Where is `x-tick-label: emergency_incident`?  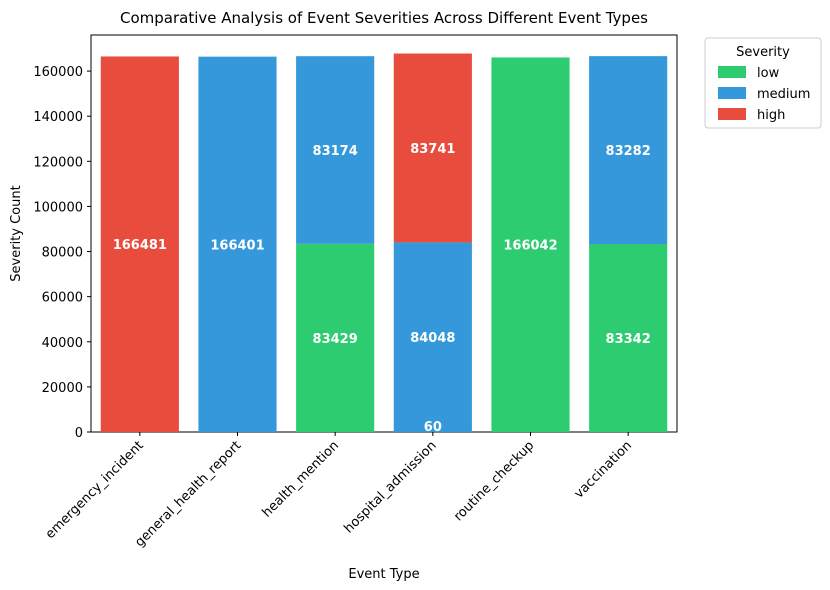 x-tick-label: emergency_incident is located at coordinates (95, 490).